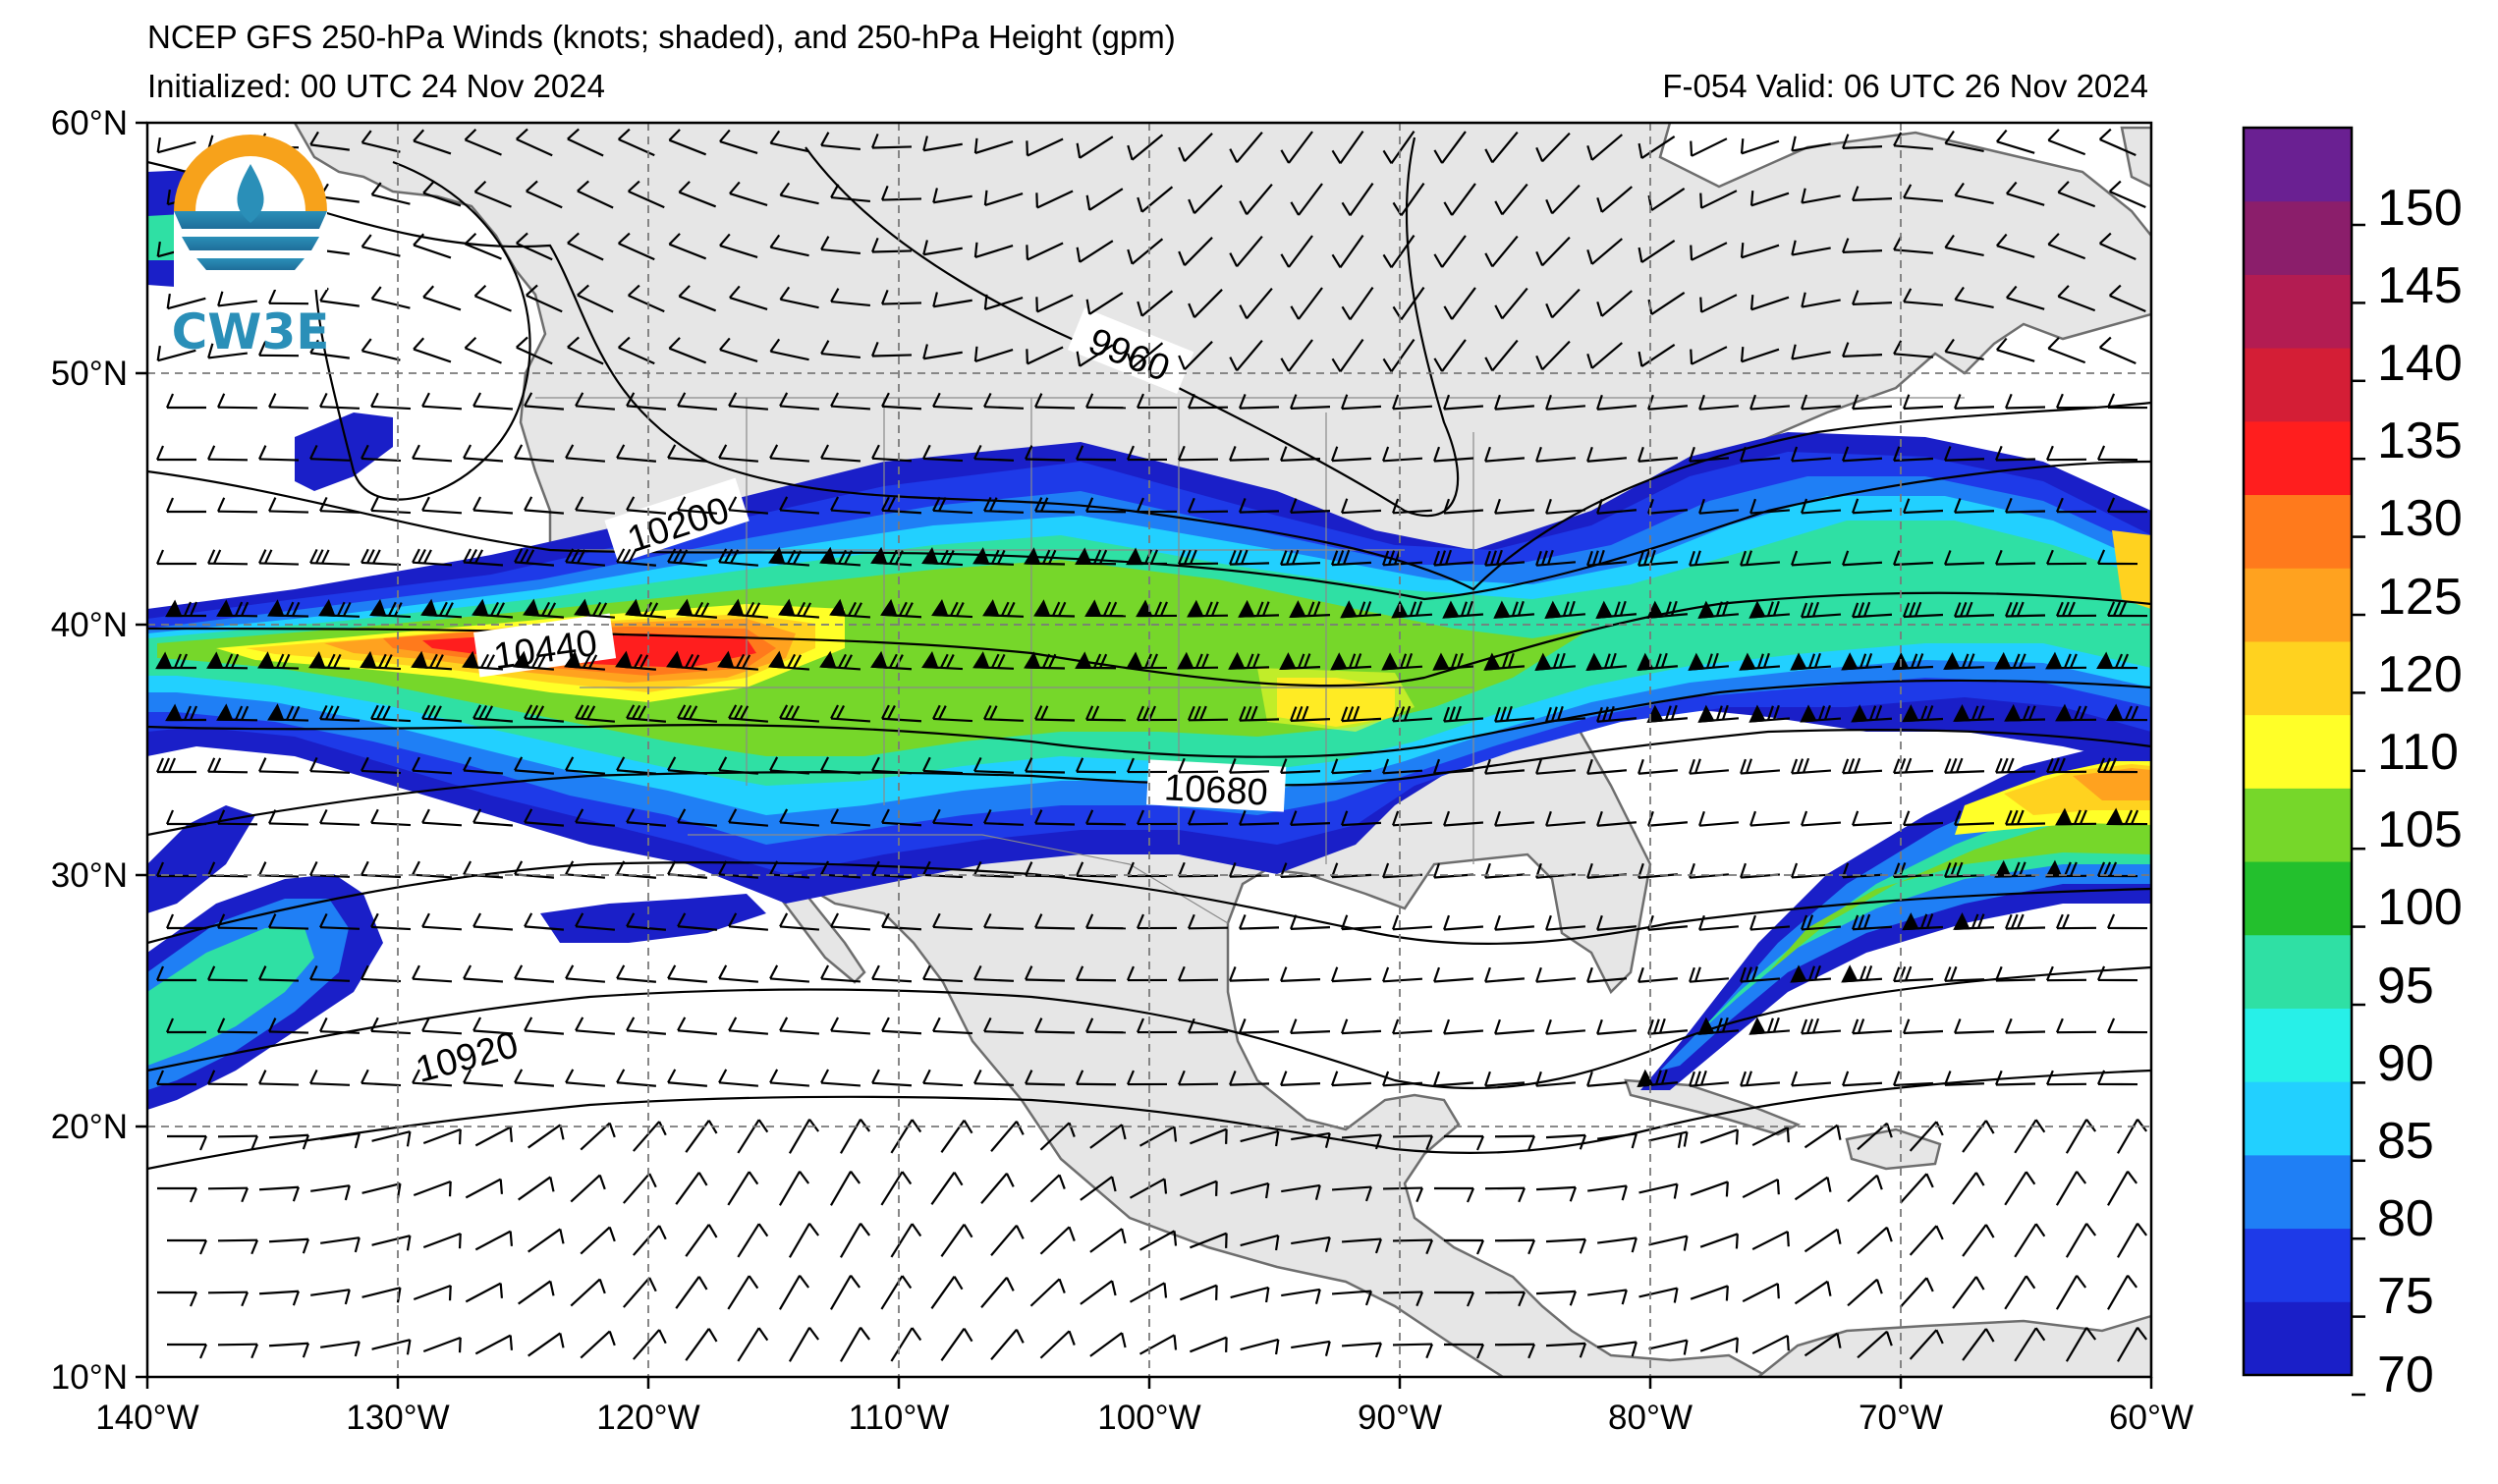 The image size is (2498, 1484). Describe the element at coordinates (2151, 1418) in the screenshot. I see `lon-tick: 60°W` at that location.